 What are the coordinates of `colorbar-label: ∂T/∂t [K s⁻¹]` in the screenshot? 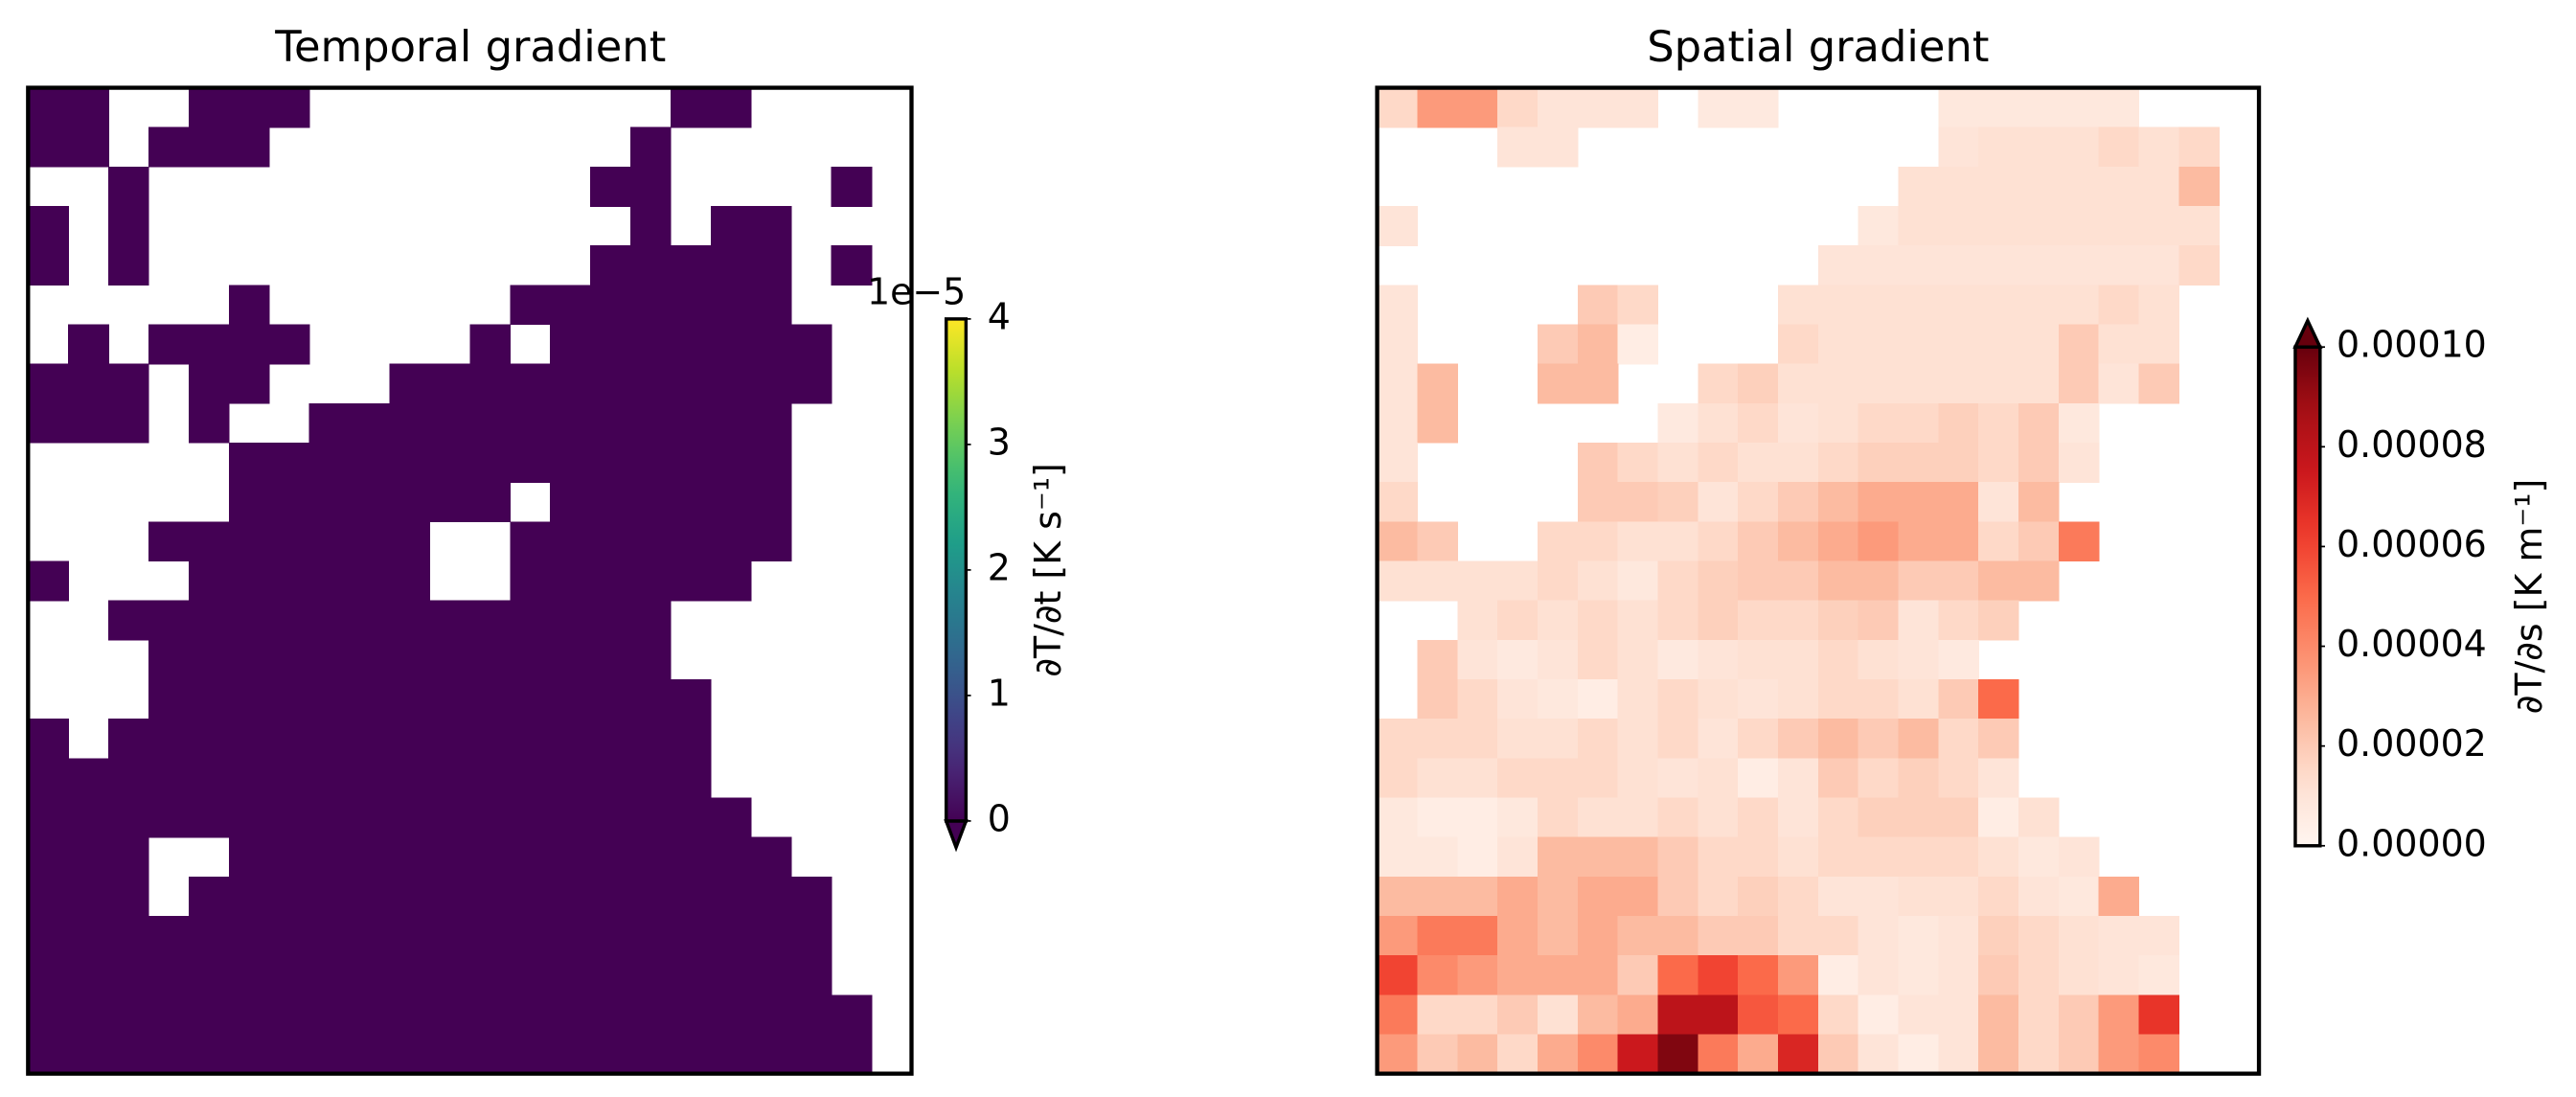 It's located at (1048, 569).